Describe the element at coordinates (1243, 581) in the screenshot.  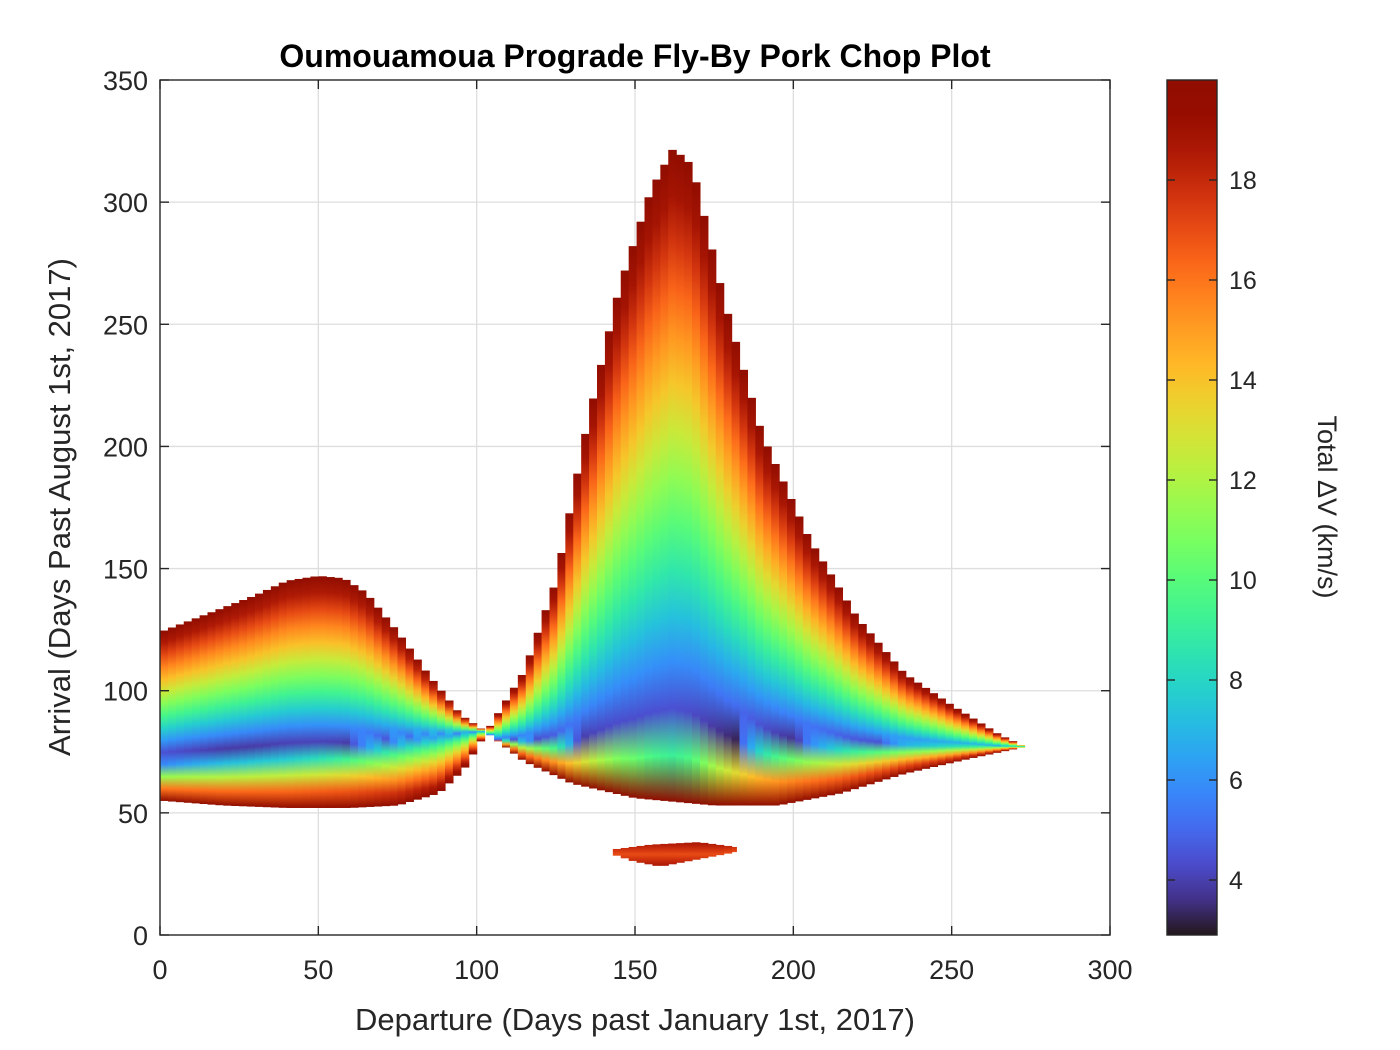
I see `colorbar-tick-label: 10` at that location.